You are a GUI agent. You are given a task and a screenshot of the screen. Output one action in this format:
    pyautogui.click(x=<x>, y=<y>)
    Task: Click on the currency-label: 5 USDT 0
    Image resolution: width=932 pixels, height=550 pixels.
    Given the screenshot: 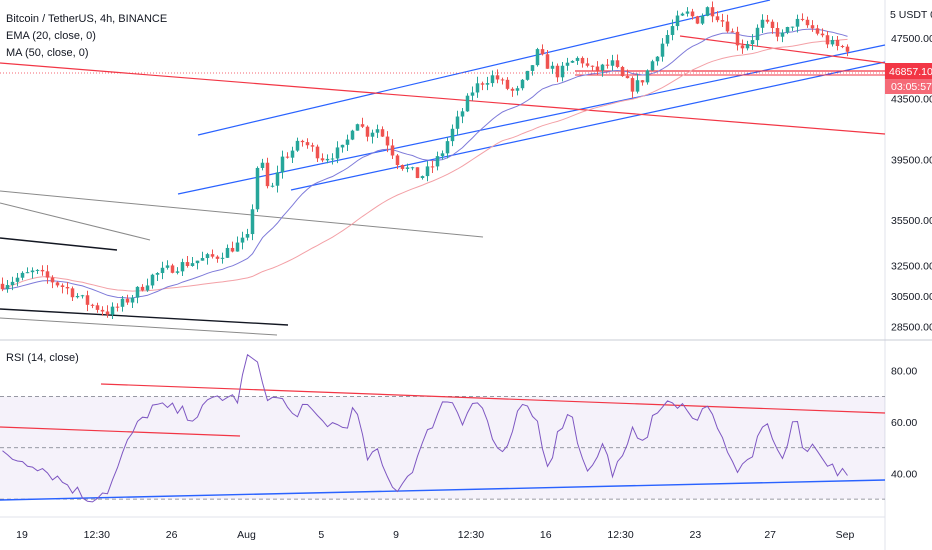 What is the action you would take?
    pyautogui.click(x=911, y=15)
    